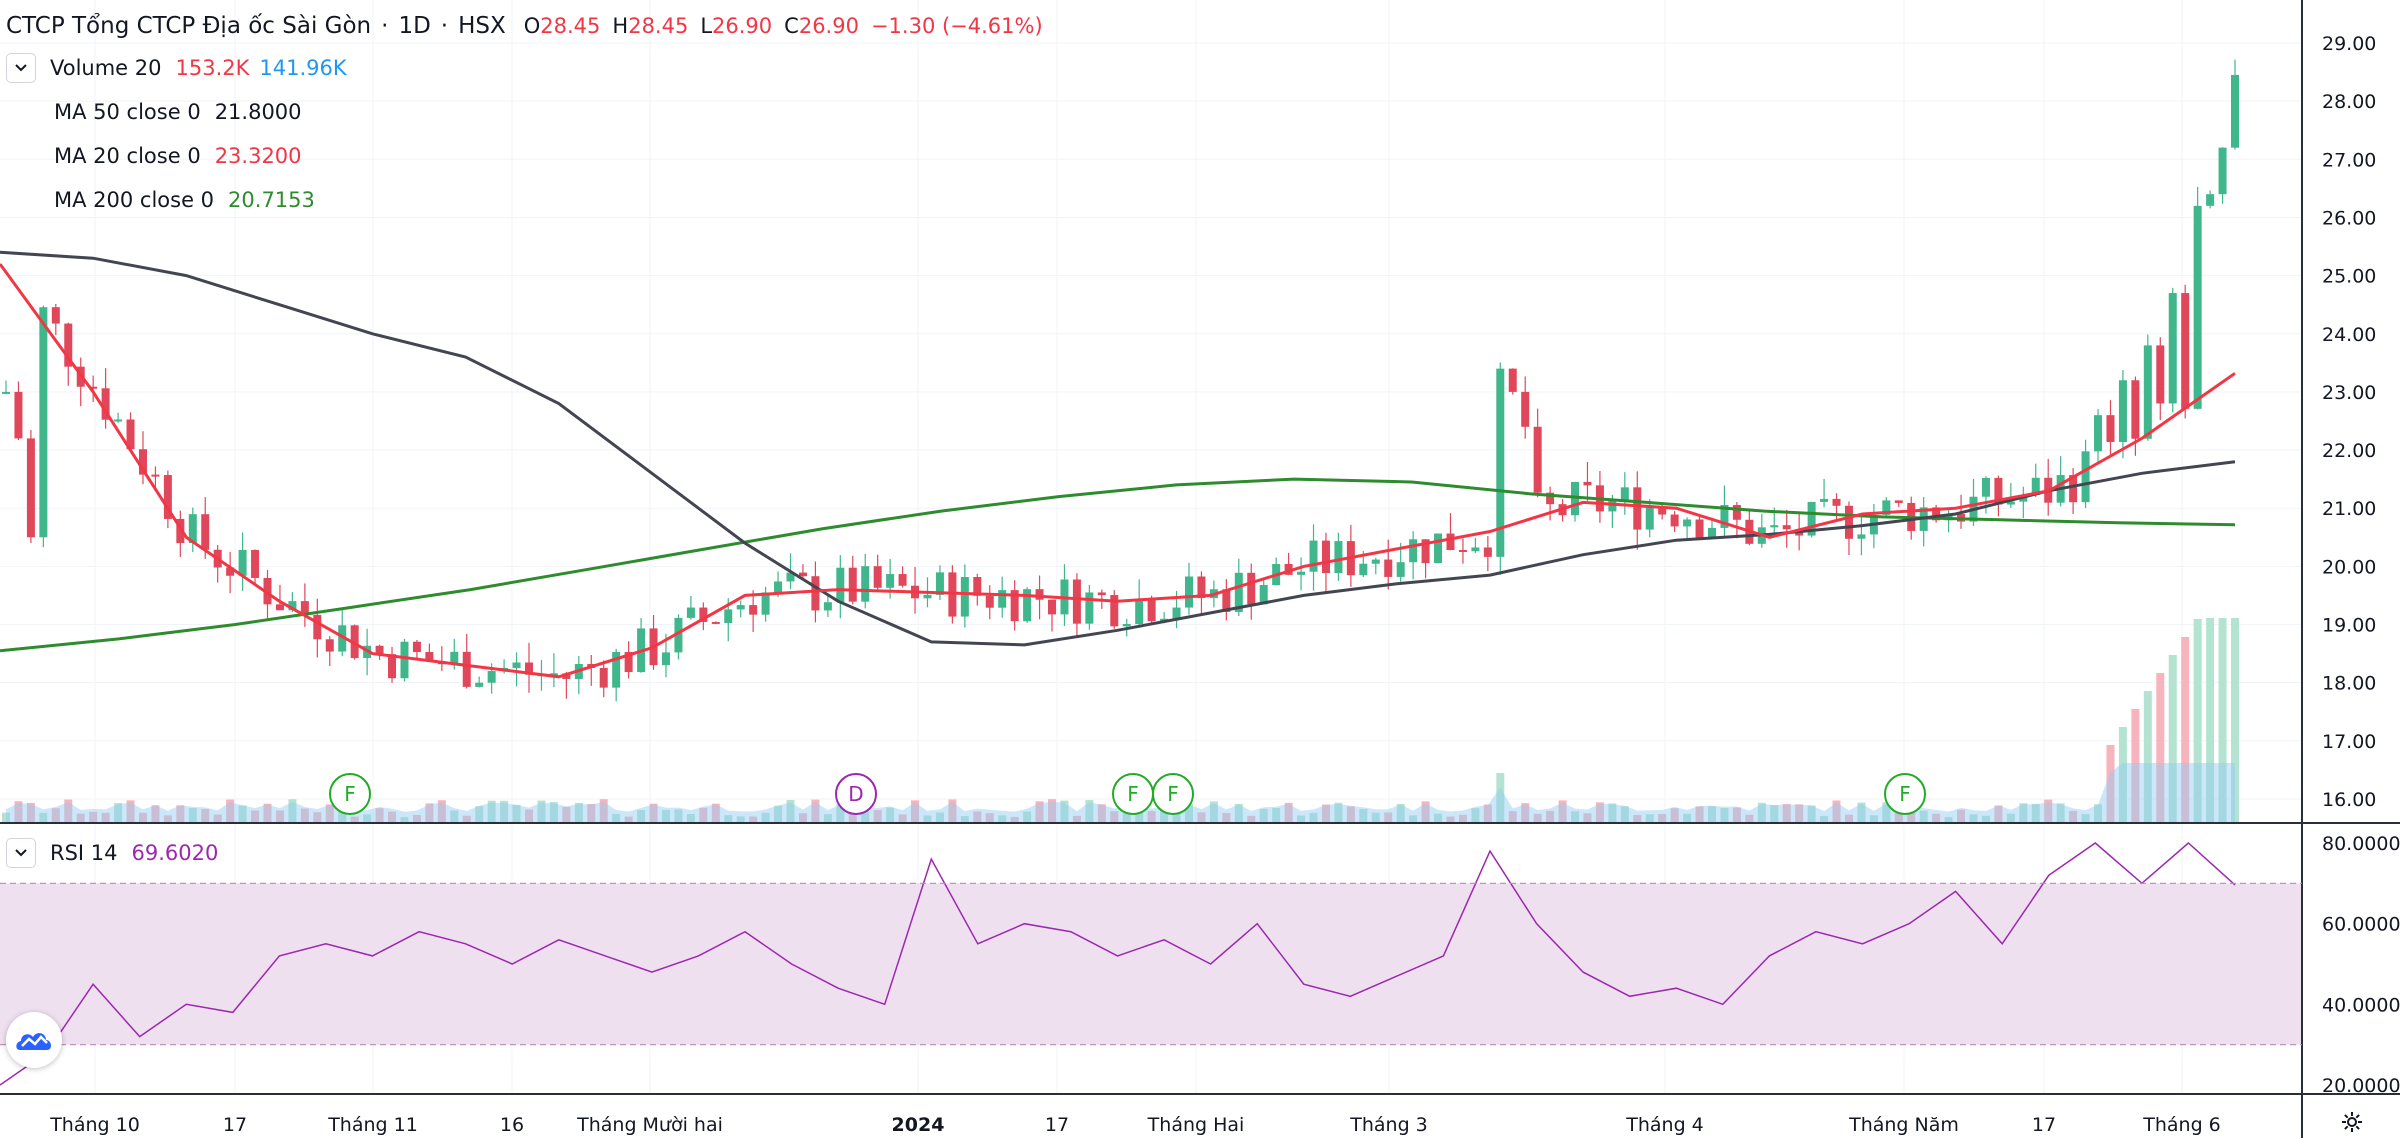  What do you see at coordinates (742, 26) in the screenshot?
I see `low-value: 26.90` at bounding box center [742, 26].